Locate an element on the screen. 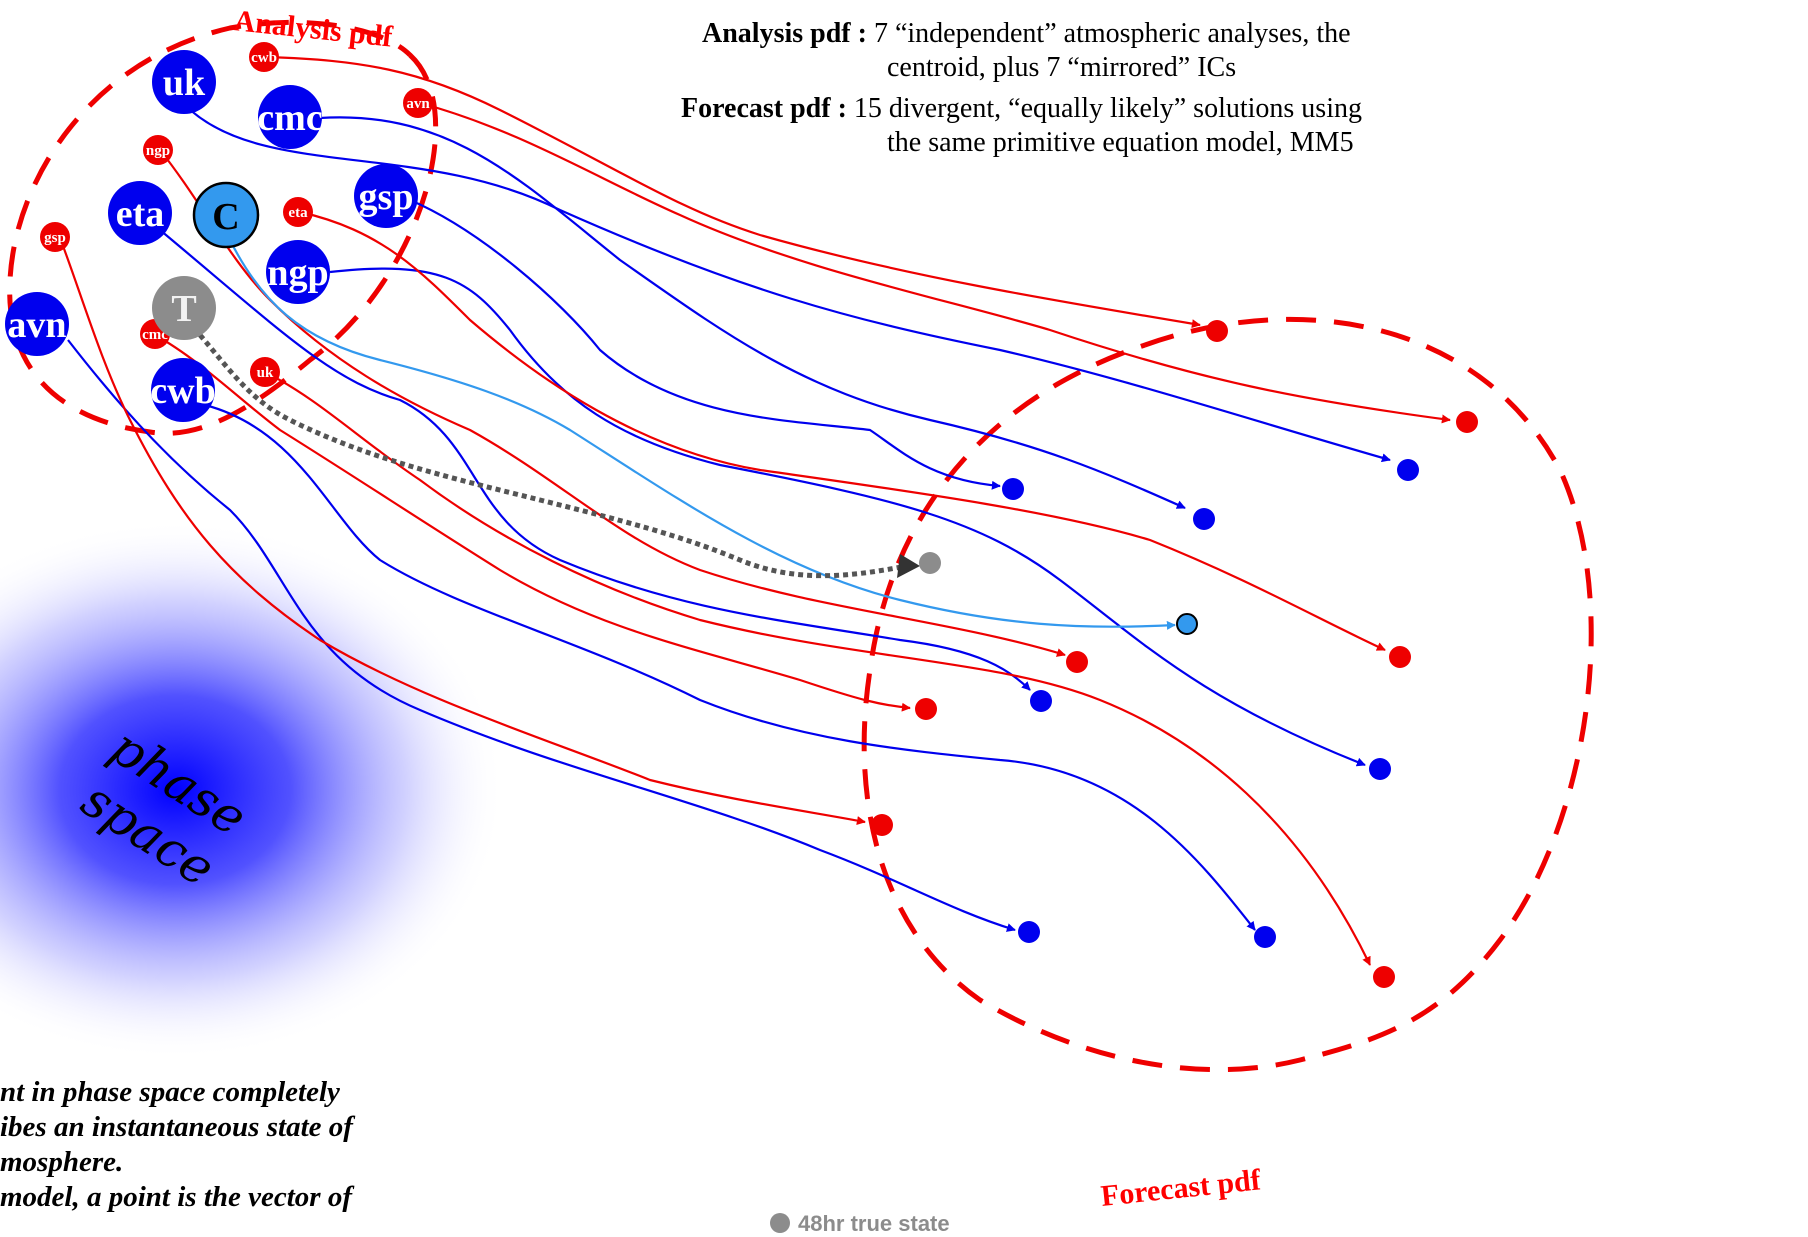 This screenshot has height=1237, width=1808. analysis-node-ngp: ngp is located at coordinates (298, 272).